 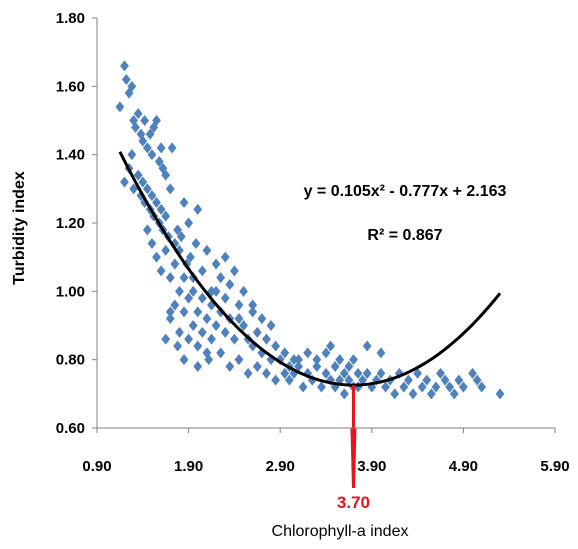 What do you see at coordinates (96, 466) in the screenshot?
I see `x-tick-label: 0.90` at bounding box center [96, 466].